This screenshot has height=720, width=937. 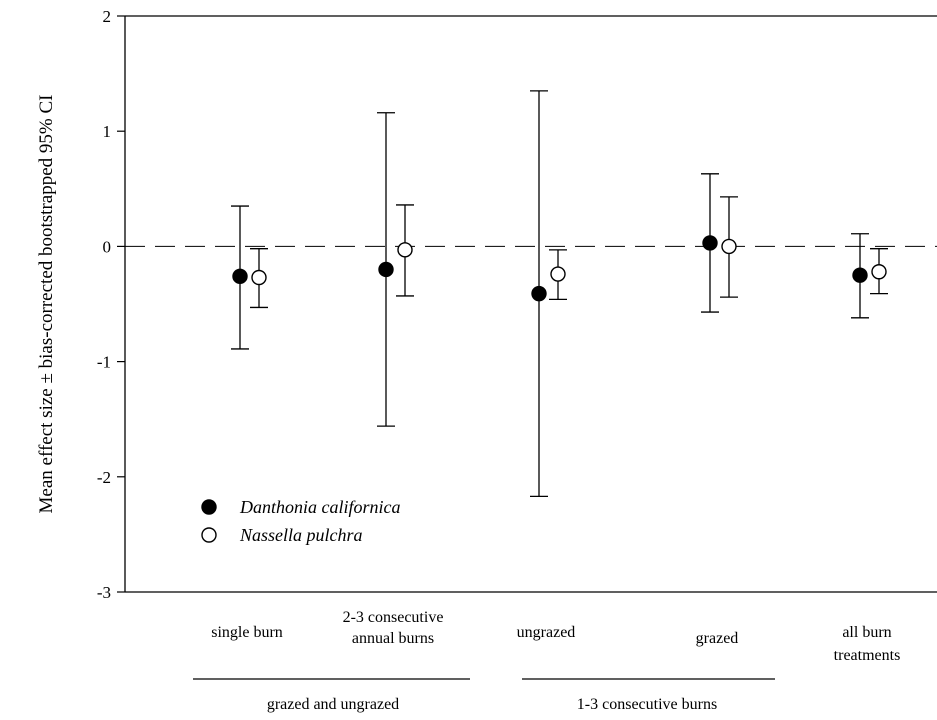 What do you see at coordinates (247, 632) in the screenshot?
I see `category-label: single burn` at bounding box center [247, 632].